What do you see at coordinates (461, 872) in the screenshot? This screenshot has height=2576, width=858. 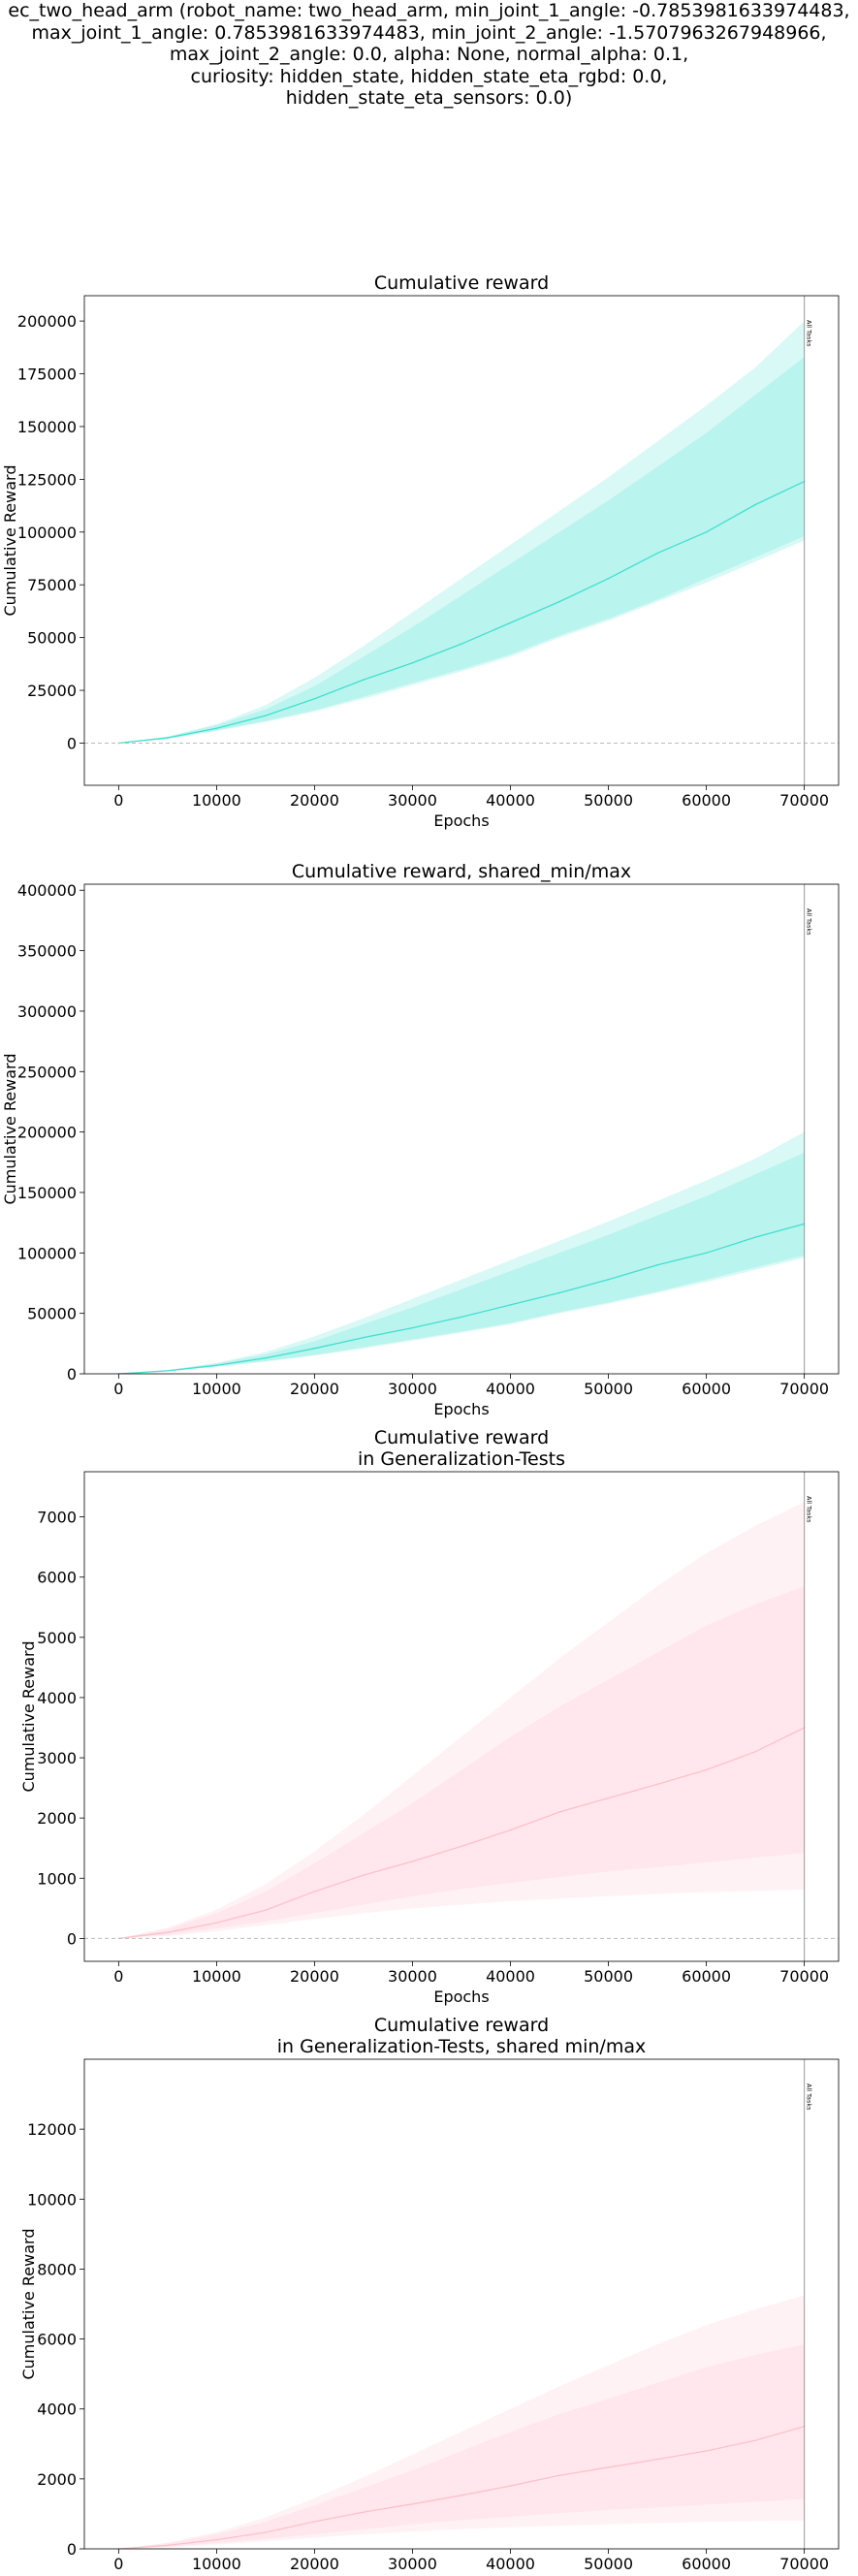 I see `chart-title: Cumulative reward, shared_min/max` at bounding box center [461, 872].